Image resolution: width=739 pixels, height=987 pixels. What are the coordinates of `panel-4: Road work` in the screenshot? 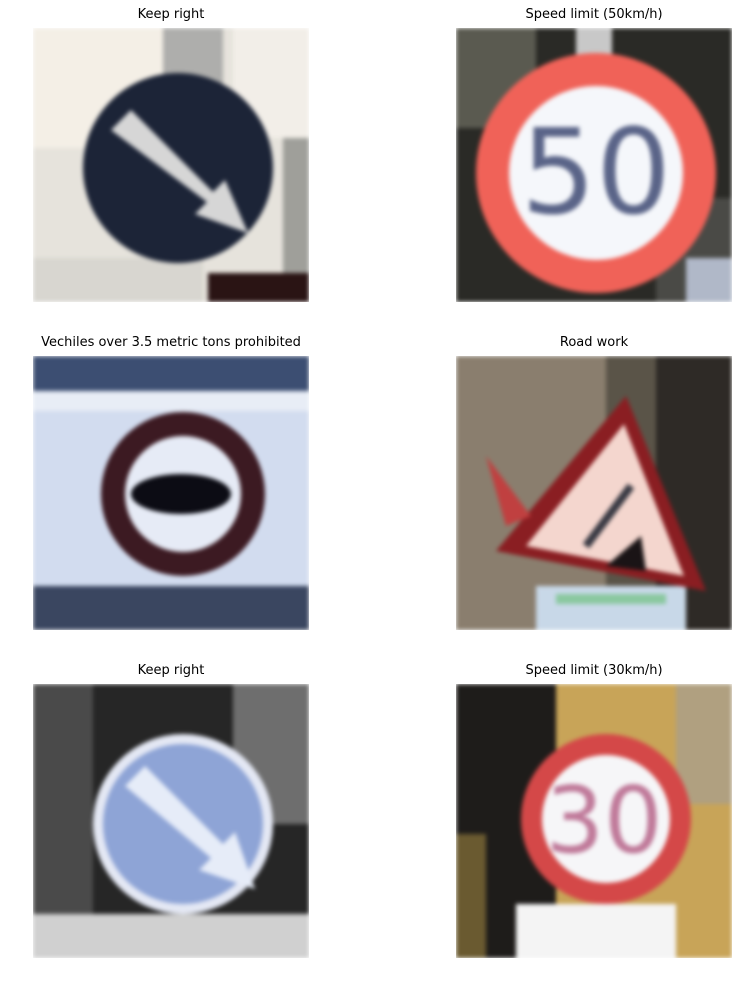 It's located at (594, 482).